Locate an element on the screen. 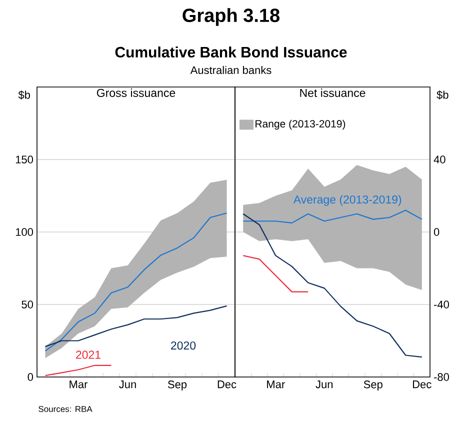 Image resolution: width=462 pixels, height=421 pixels. y-tick-label: -80 is located at coordinates (441, 377).